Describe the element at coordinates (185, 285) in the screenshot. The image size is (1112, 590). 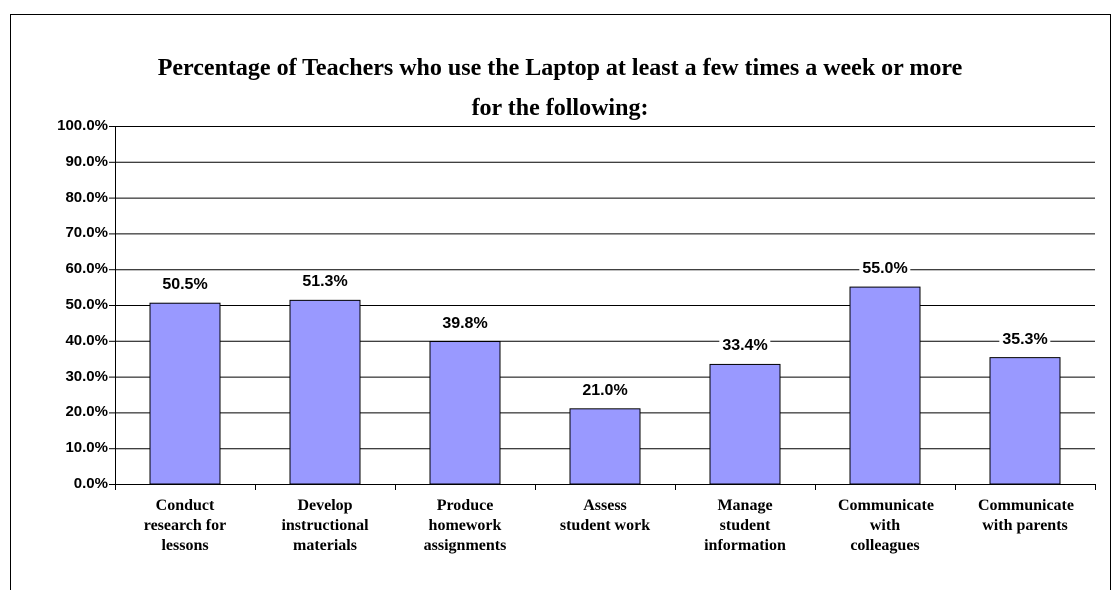
I see `data-label: 50.5%` at that location.